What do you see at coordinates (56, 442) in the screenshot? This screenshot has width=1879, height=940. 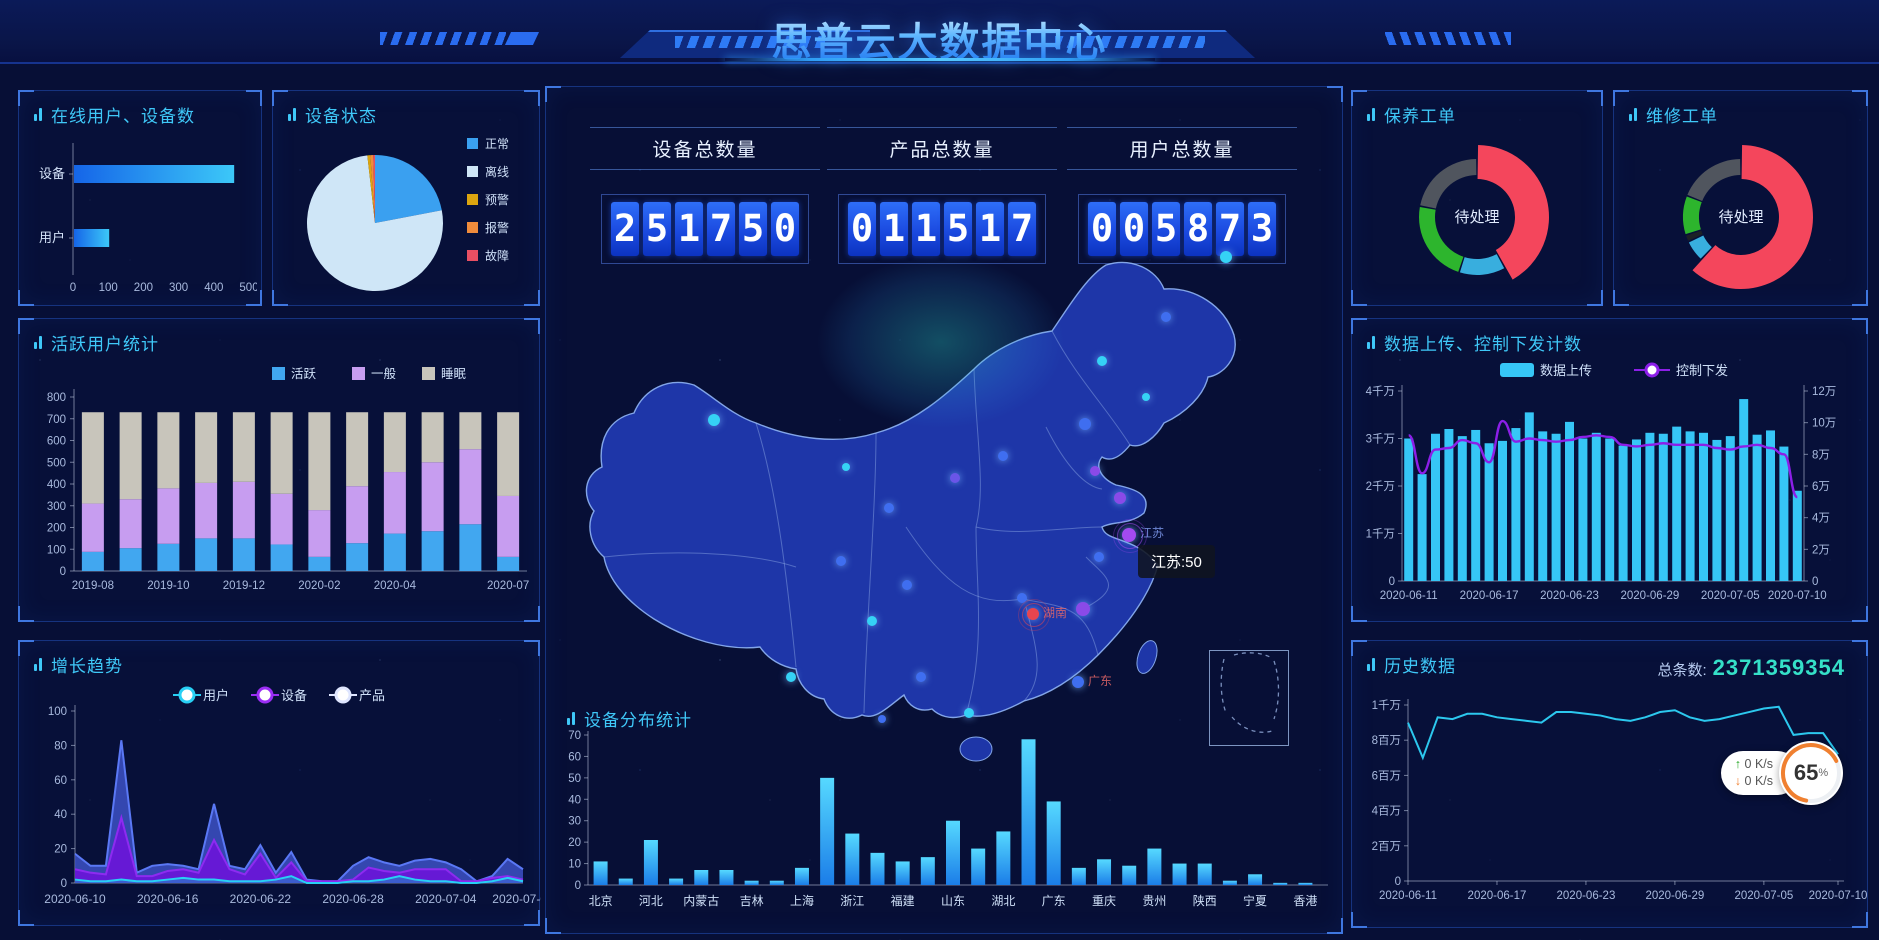 I see `svg-text: 600` at bounding box center [56, 442].